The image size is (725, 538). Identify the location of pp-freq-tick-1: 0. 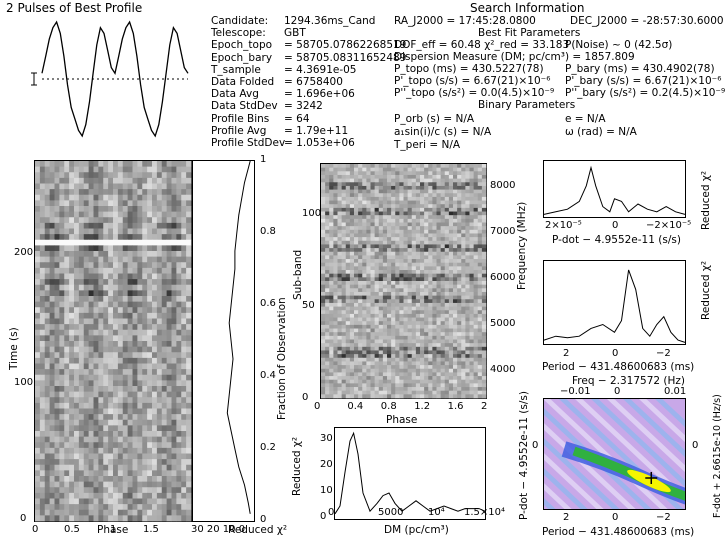
(617, 391).